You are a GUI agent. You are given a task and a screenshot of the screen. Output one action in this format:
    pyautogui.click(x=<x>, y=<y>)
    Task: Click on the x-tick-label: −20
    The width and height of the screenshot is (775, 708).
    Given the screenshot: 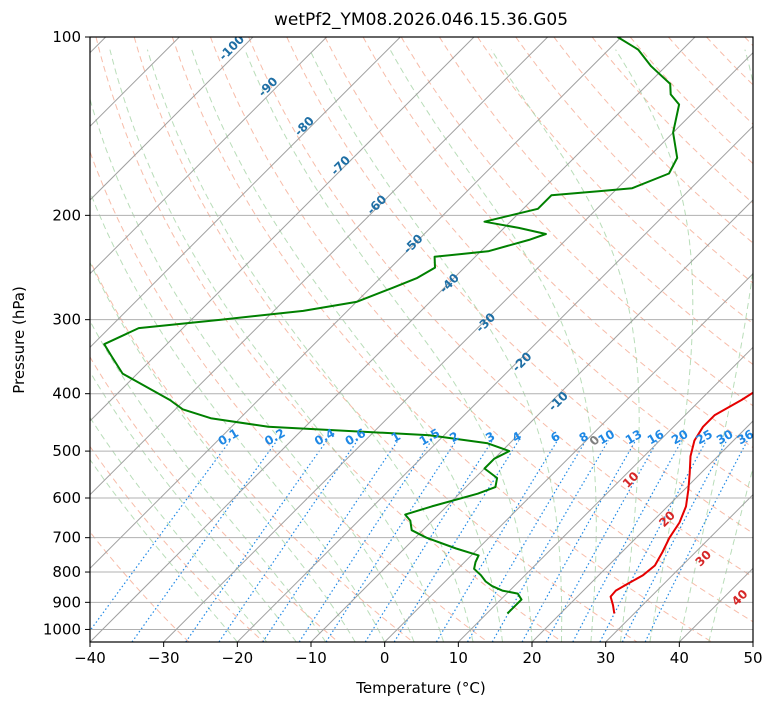 What is the action you would take?
    pyautogui.click(x=238, y=658)
    